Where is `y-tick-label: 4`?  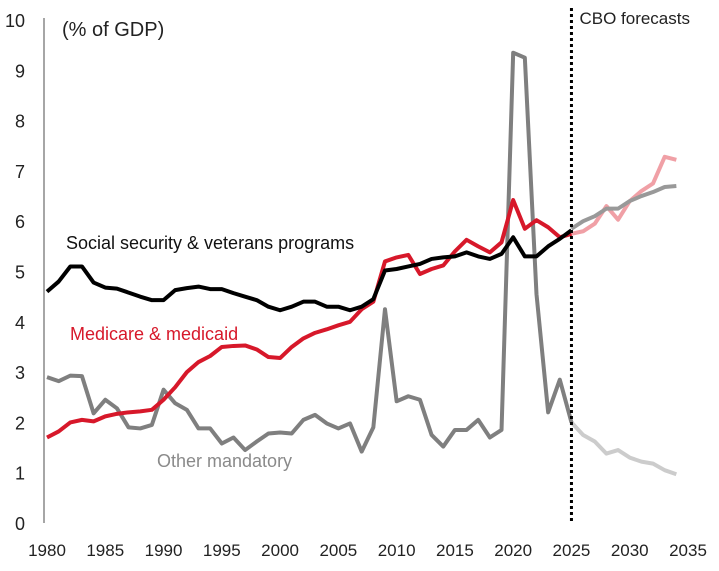 y-tick-label: 4 is located at coordinates (20, 323).